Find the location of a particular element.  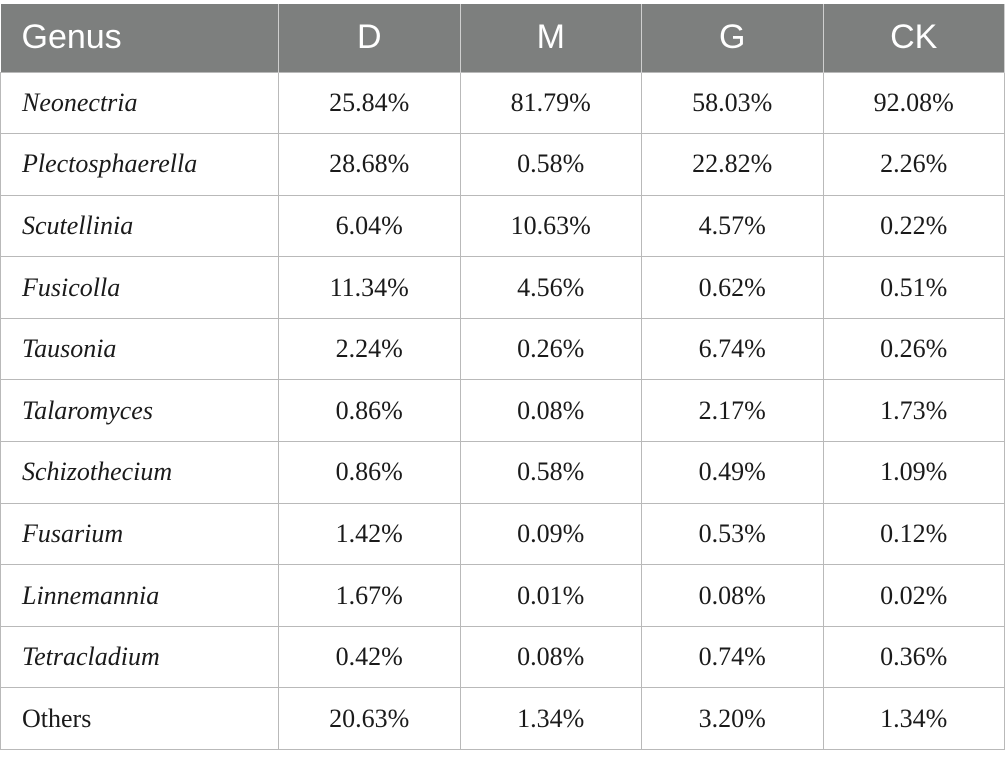

genus-name-cell: Linnemannia is located at coordinates (139, 595).